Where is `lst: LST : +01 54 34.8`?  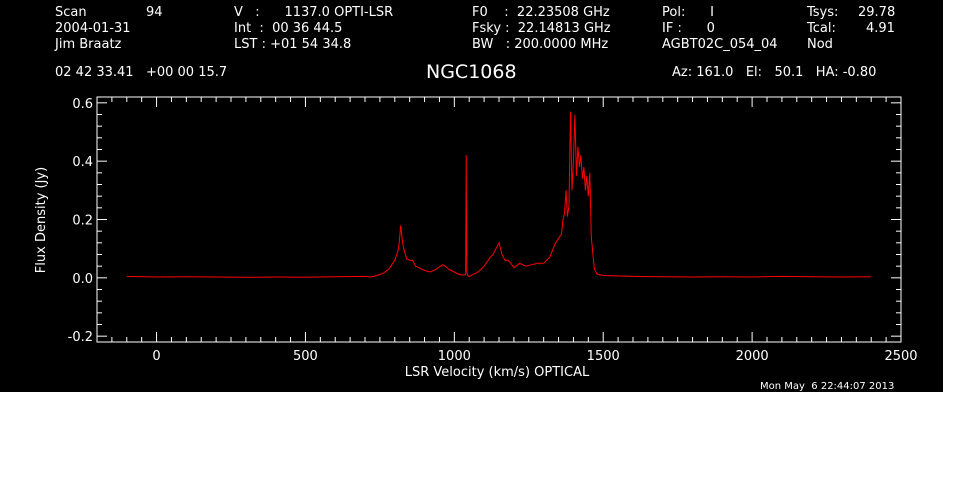 lst: LST : +01 54 34.8 is located at coordinates (293, 44).